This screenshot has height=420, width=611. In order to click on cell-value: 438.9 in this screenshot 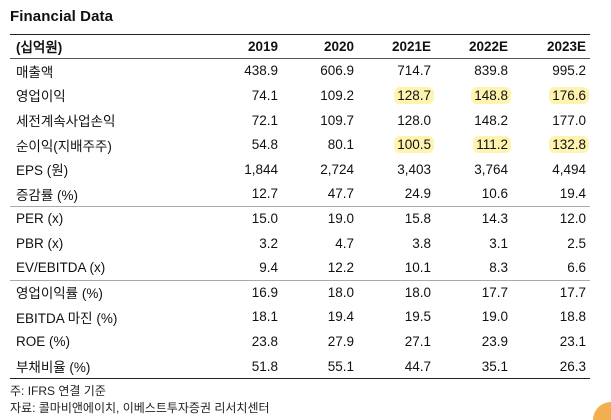, I will do `click(261, 71)`.